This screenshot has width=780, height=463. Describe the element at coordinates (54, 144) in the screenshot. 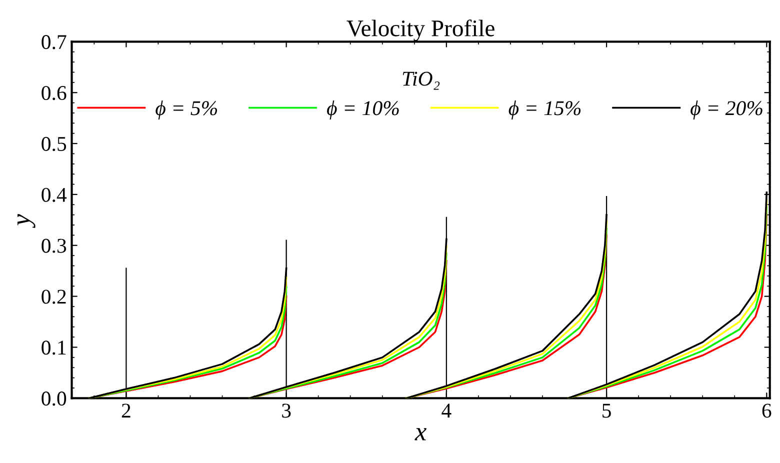

I see `y-tick-label: 0.5` at that location.